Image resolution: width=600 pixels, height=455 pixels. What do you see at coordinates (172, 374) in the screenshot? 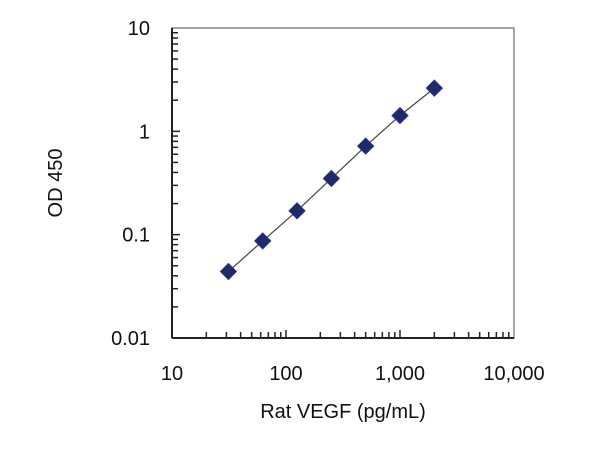
I see `x-tick-label: 10` at bounding box center [172, 374].